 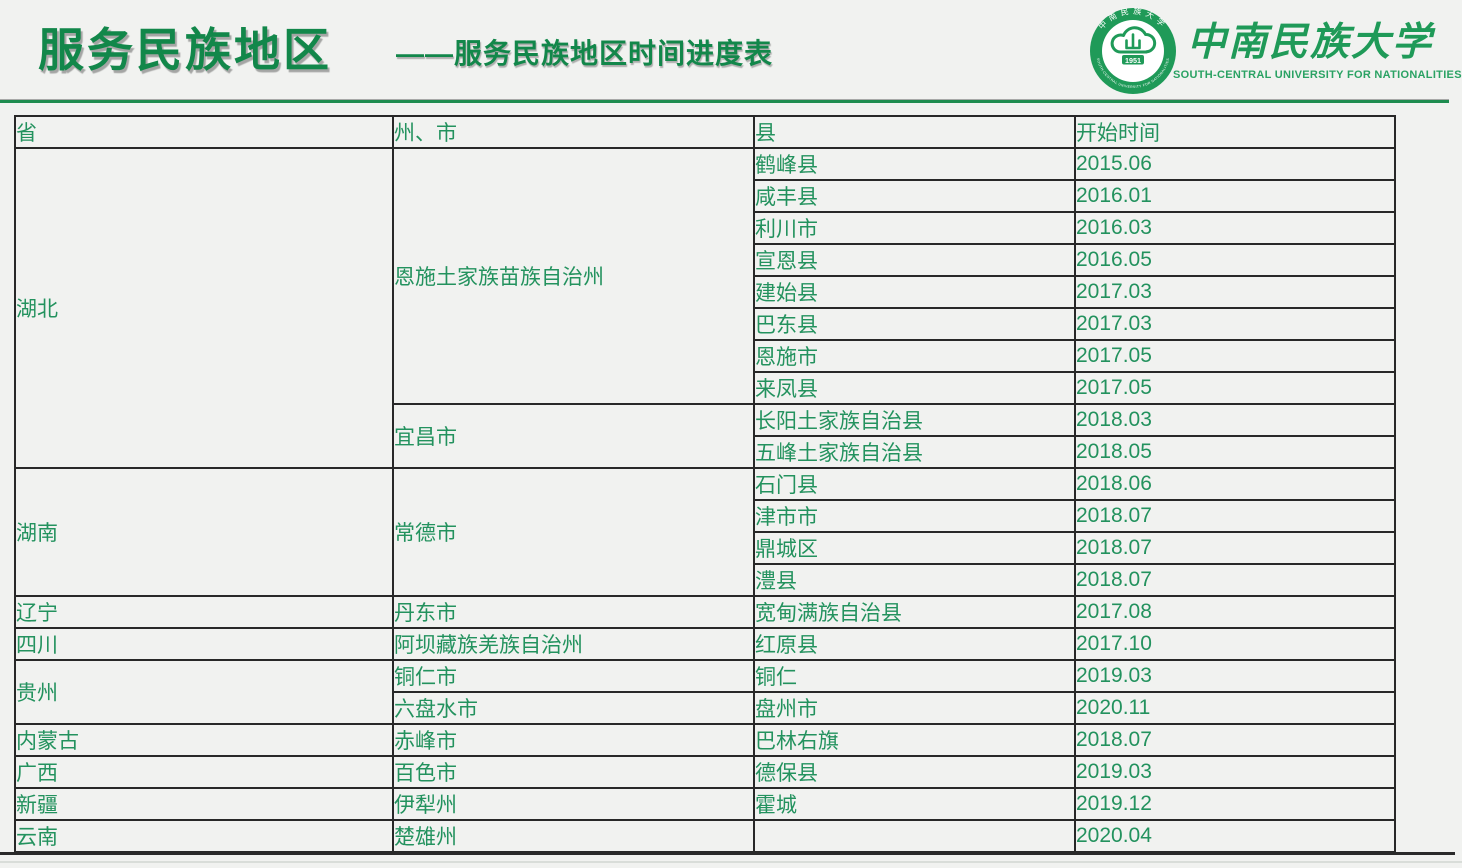 I want to click on col-header-start-time: 开始时间, so click(x=1235, y=132).